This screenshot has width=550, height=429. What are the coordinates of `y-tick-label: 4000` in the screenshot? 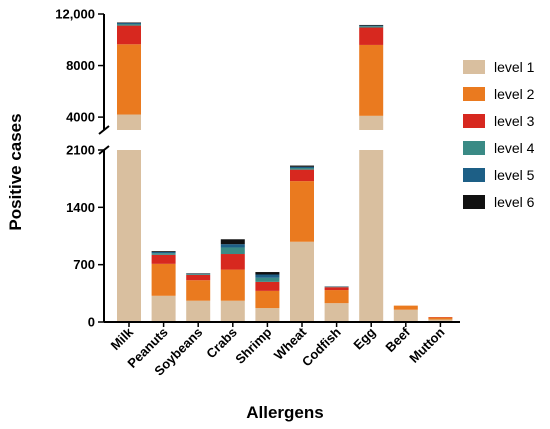 It's located at (80, 117).